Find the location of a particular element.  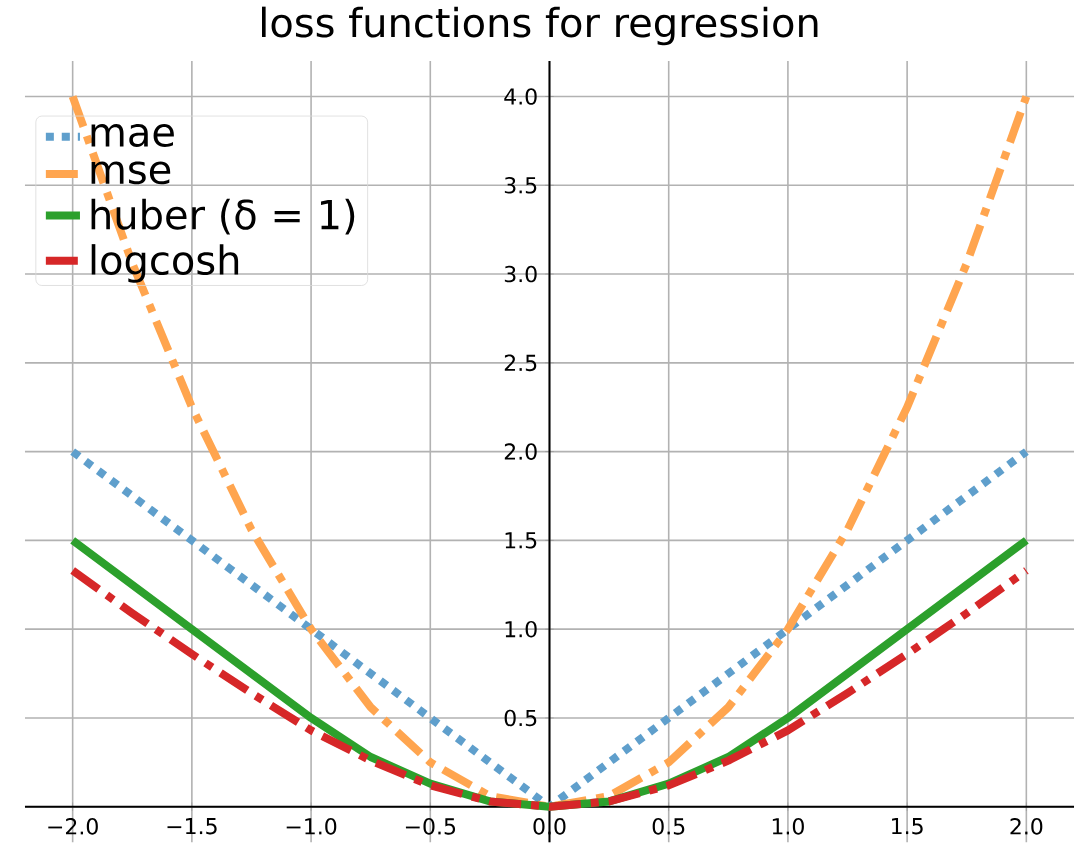

y-tick-label: 3.5 is located at coordinates (520, 185).